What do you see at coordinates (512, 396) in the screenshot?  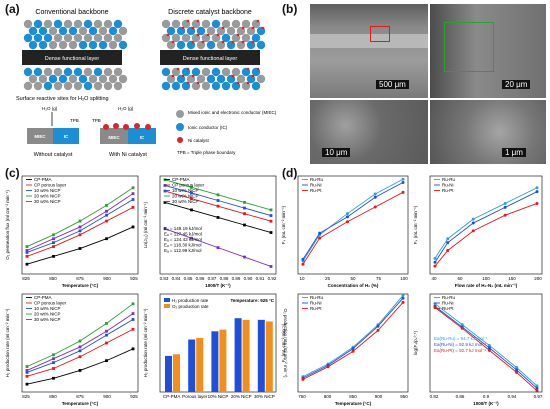 I see `x-tick-label: 0.94` at bounding box center [512, 396].